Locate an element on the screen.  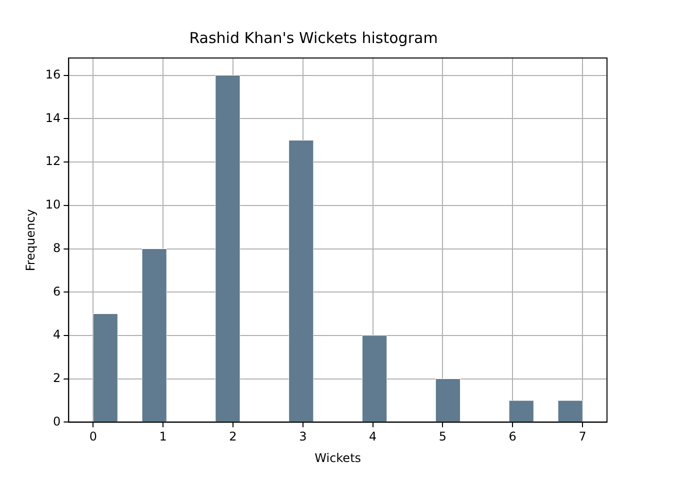
y-tick-label: 16 is located at coordinates (53, 74).